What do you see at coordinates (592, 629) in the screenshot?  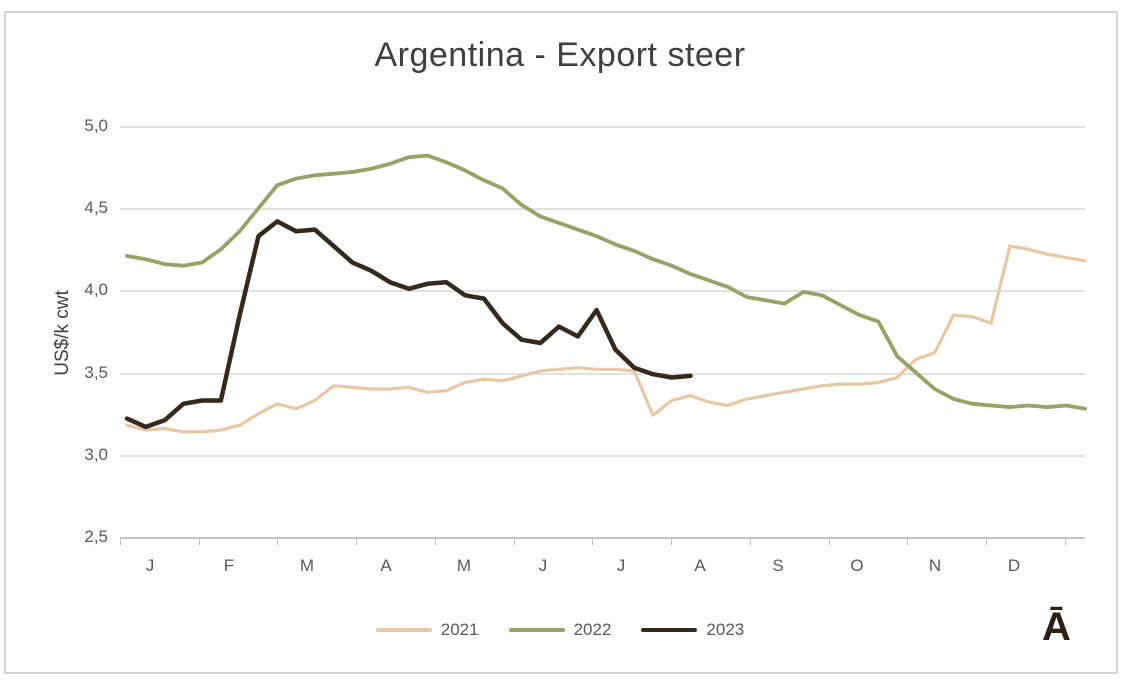 I see `legend-label-2022: 2022` at bounding box center [592, 629].